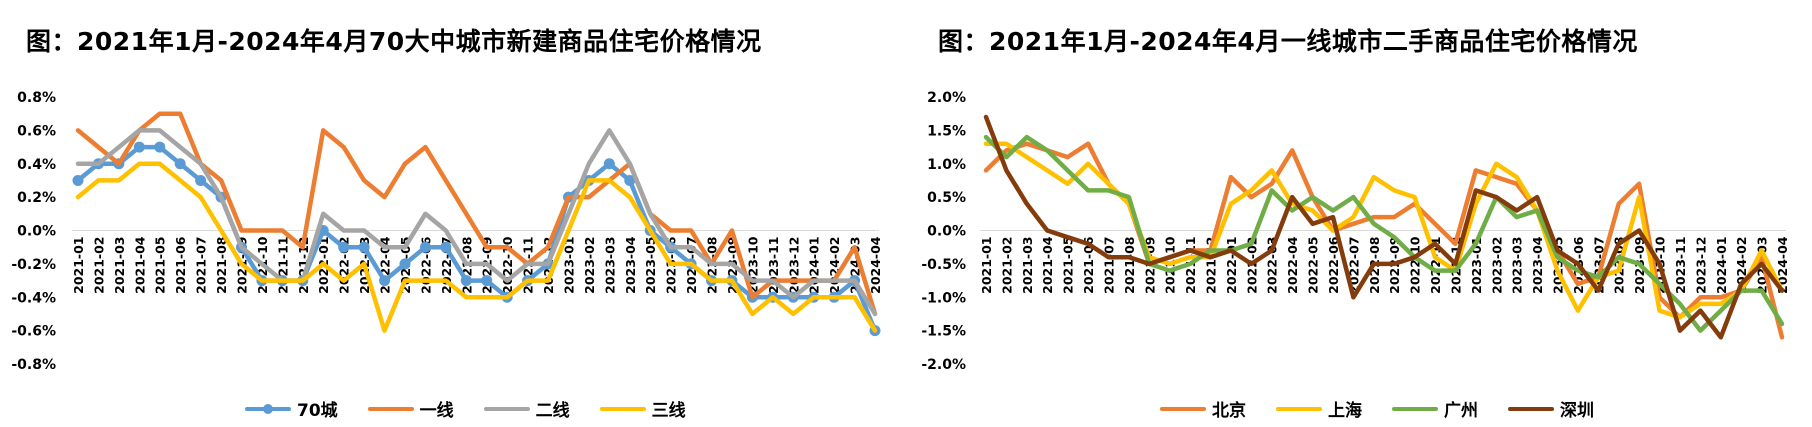  I want to click on y-tick-label: 1.0%, so click(946, 165).